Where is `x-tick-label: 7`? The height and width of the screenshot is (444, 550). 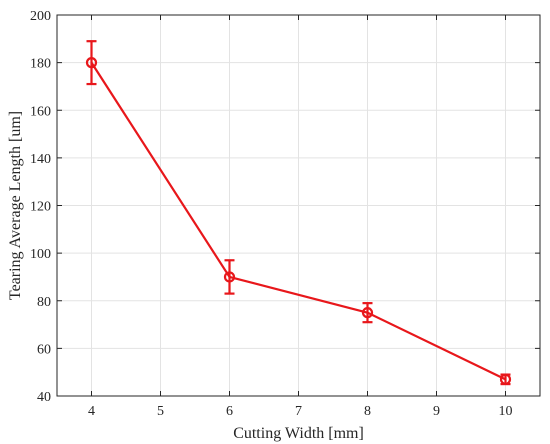
x-tick-label: 7 is located at coordinates (298, 411).